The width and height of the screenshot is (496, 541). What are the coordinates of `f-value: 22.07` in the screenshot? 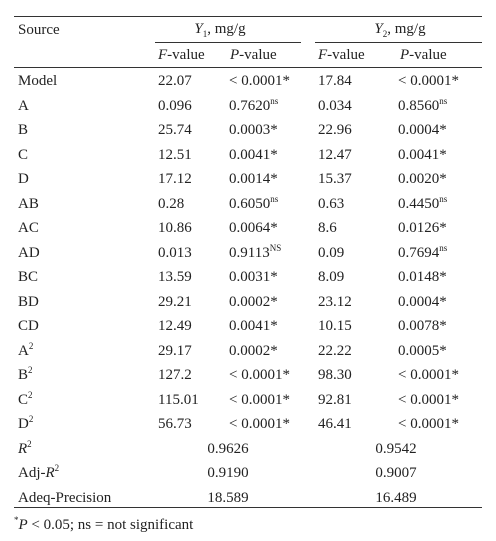 It's located at (175, 81).